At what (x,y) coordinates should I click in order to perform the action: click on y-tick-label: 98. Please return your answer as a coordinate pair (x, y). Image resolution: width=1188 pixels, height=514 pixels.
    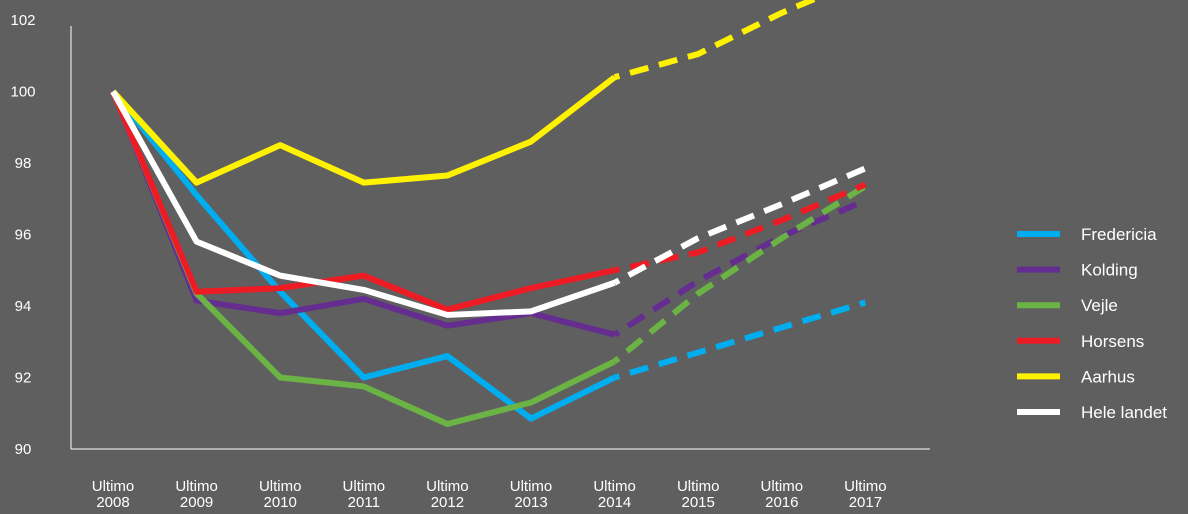
    Looking at the image, I should click on (23, 163).